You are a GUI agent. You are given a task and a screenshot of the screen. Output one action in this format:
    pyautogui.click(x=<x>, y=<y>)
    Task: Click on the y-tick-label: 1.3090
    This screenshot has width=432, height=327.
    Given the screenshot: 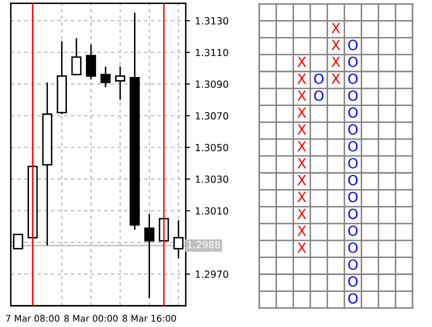 What is the action you would take?
    pyautogui.click(x=212, y=84)
    